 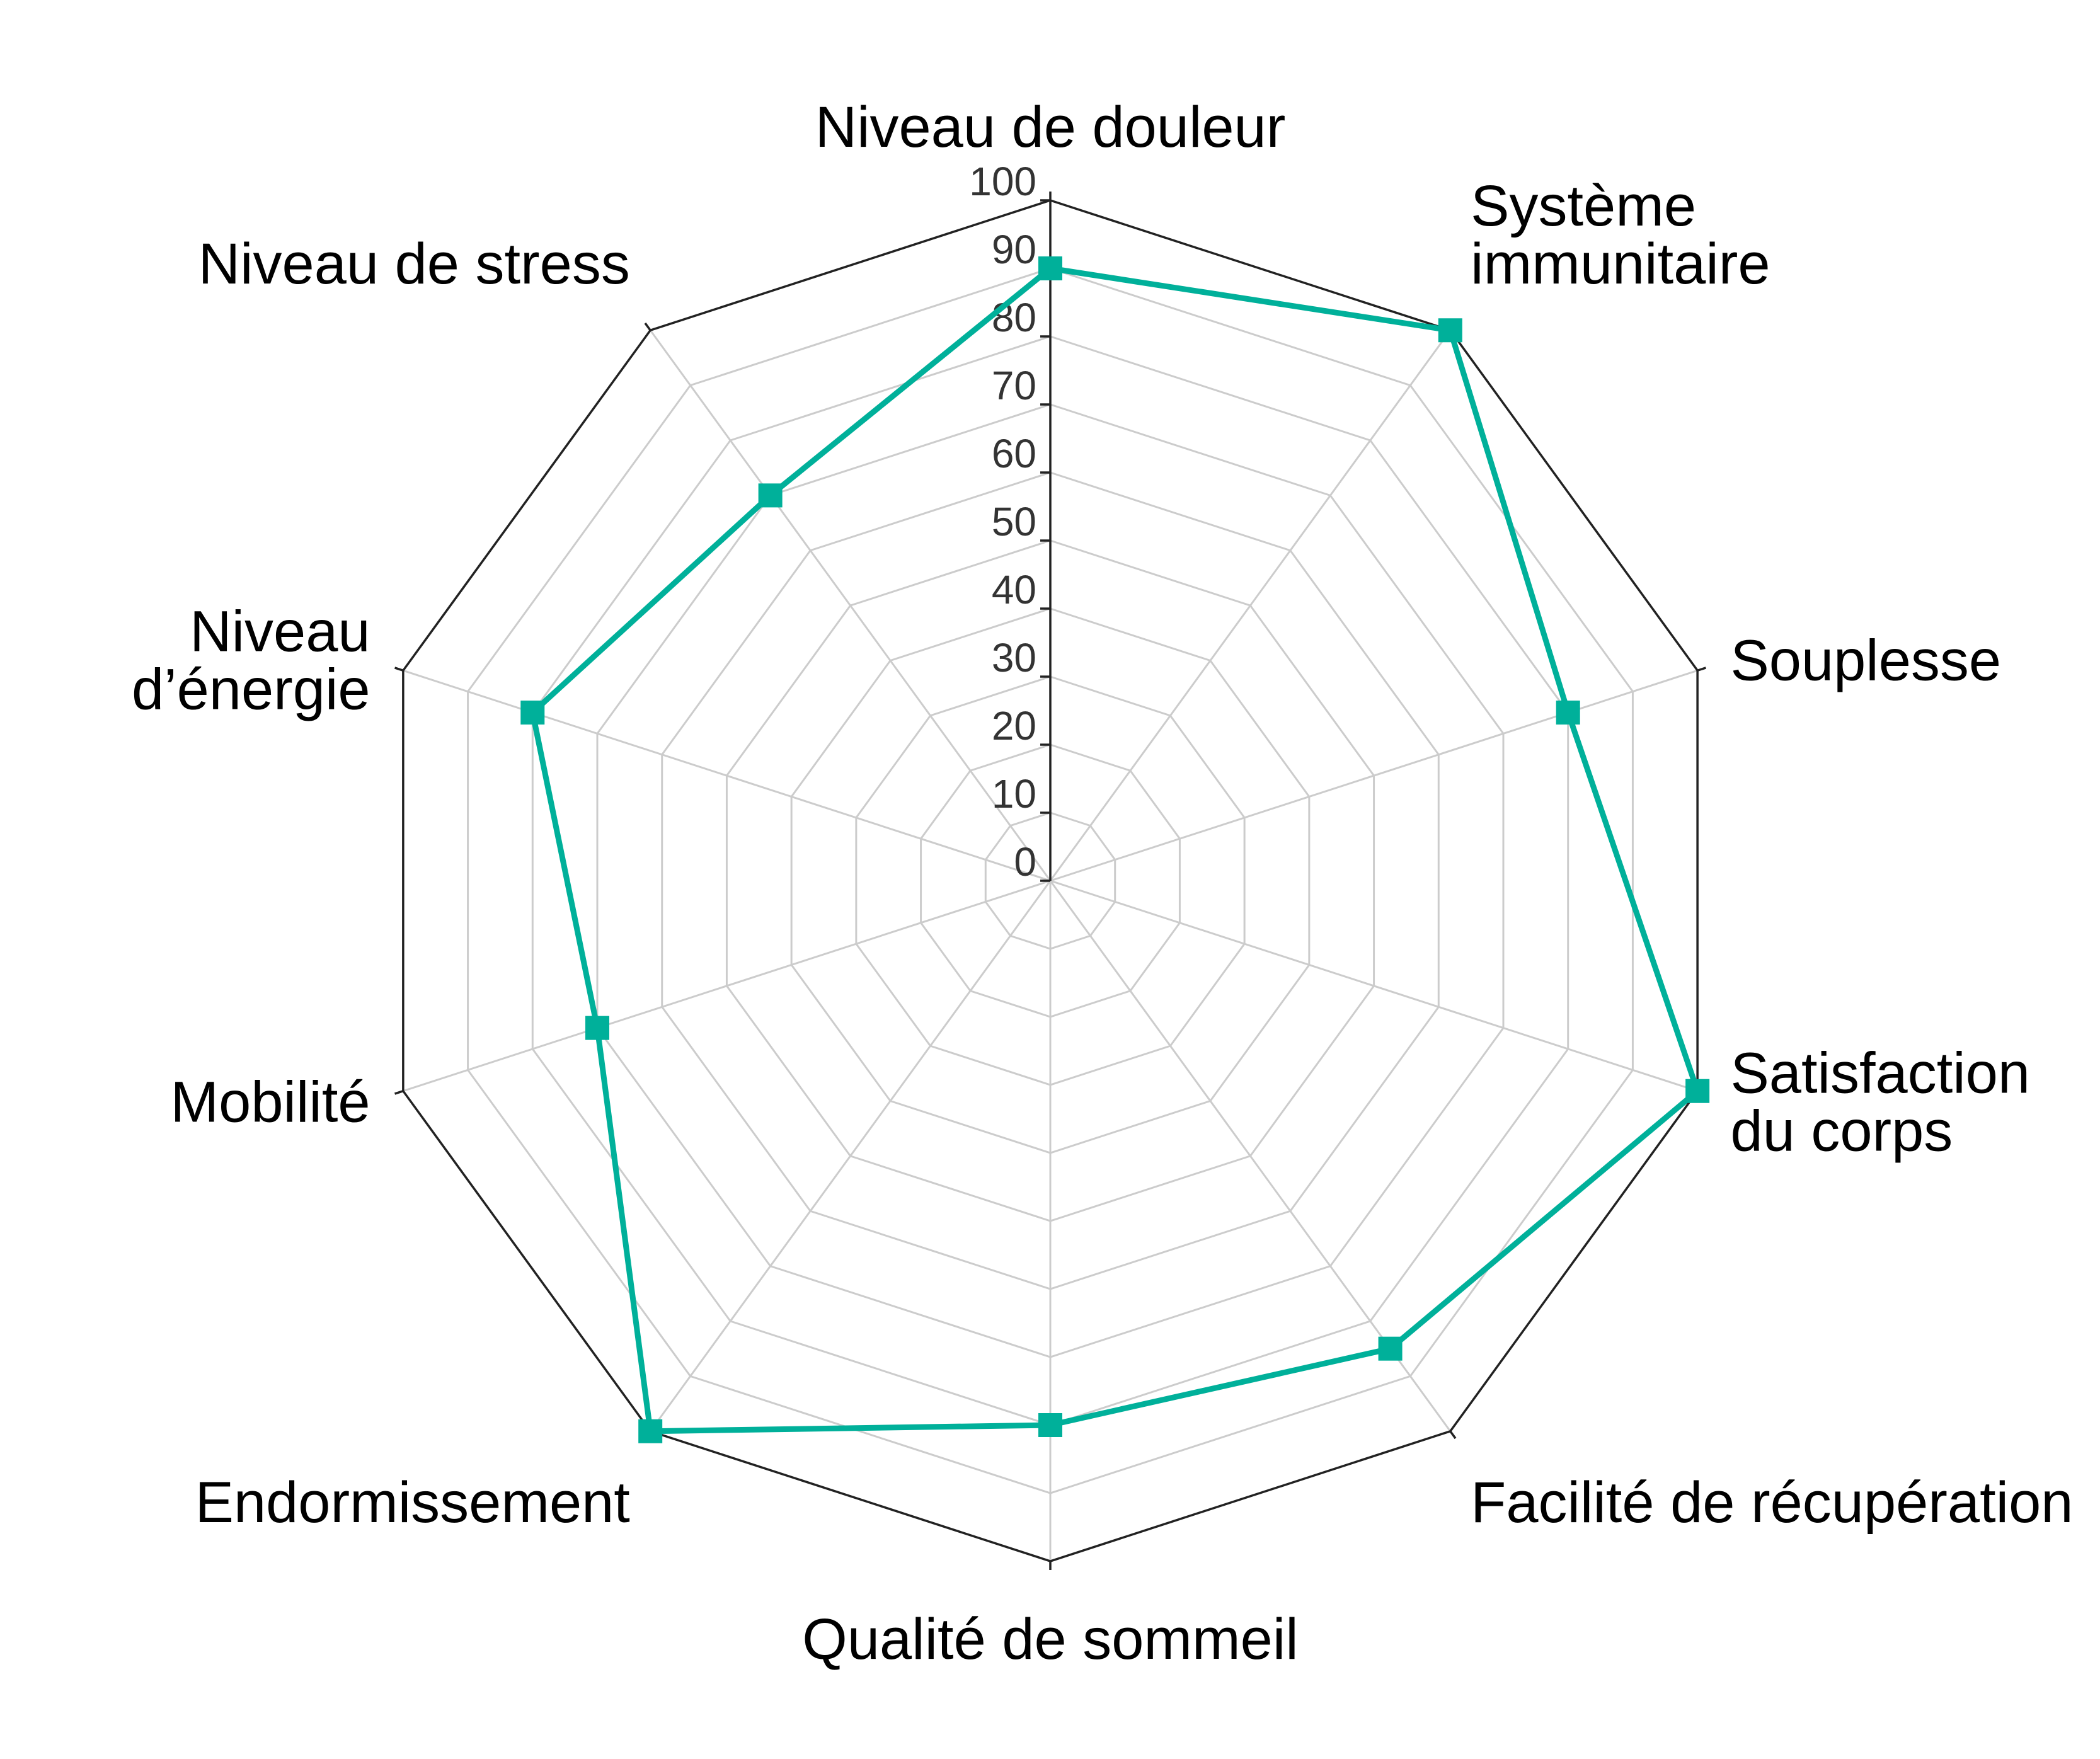 I want to click on category-label: Facilité de récupération, so click(x=1772, y=1502).